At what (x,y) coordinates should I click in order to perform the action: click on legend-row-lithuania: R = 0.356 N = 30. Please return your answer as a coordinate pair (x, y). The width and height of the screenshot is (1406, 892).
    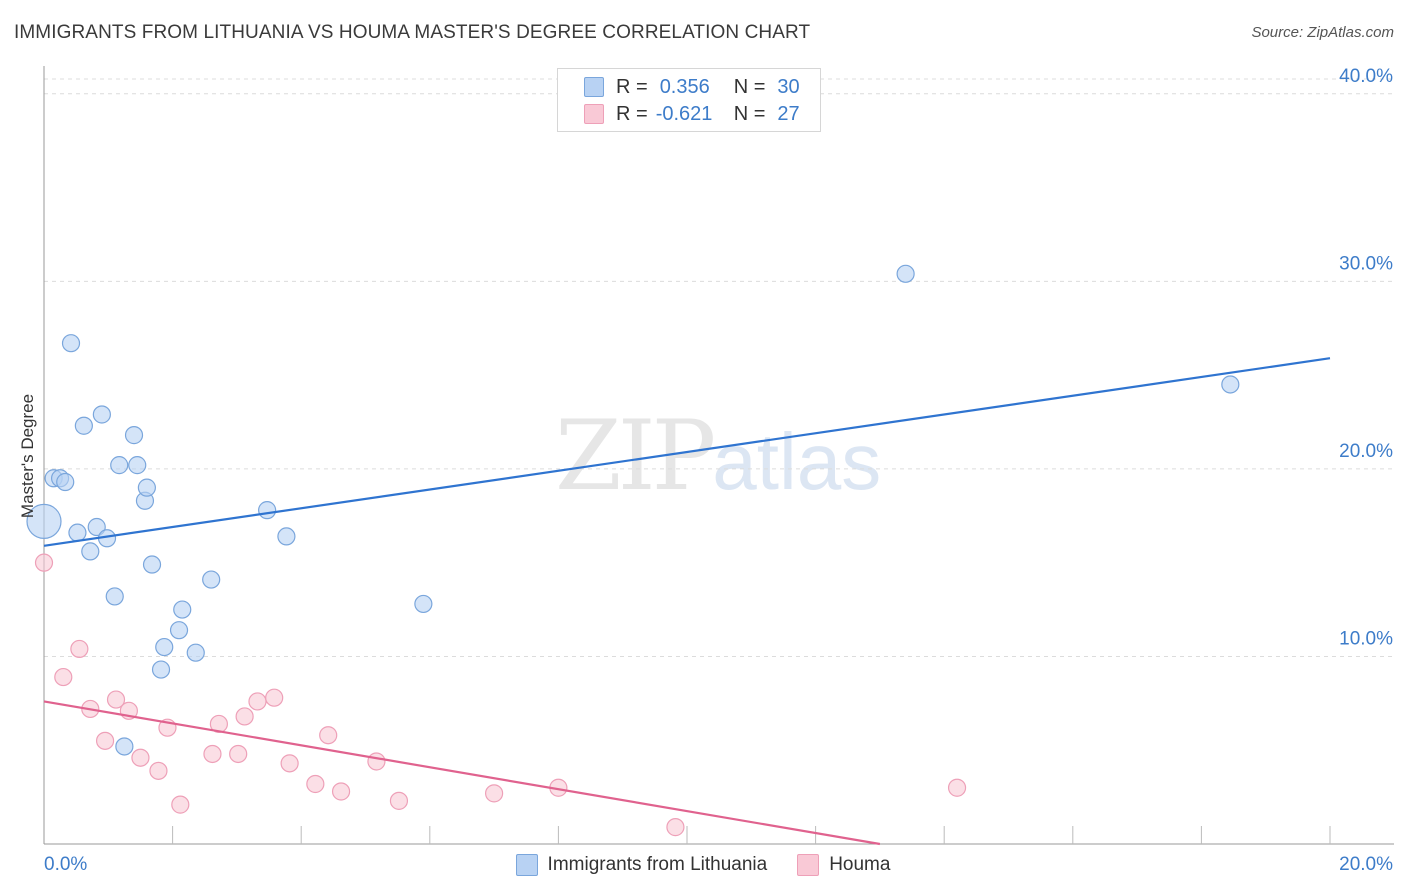
    Looking at the image, I should click on (692, 87).